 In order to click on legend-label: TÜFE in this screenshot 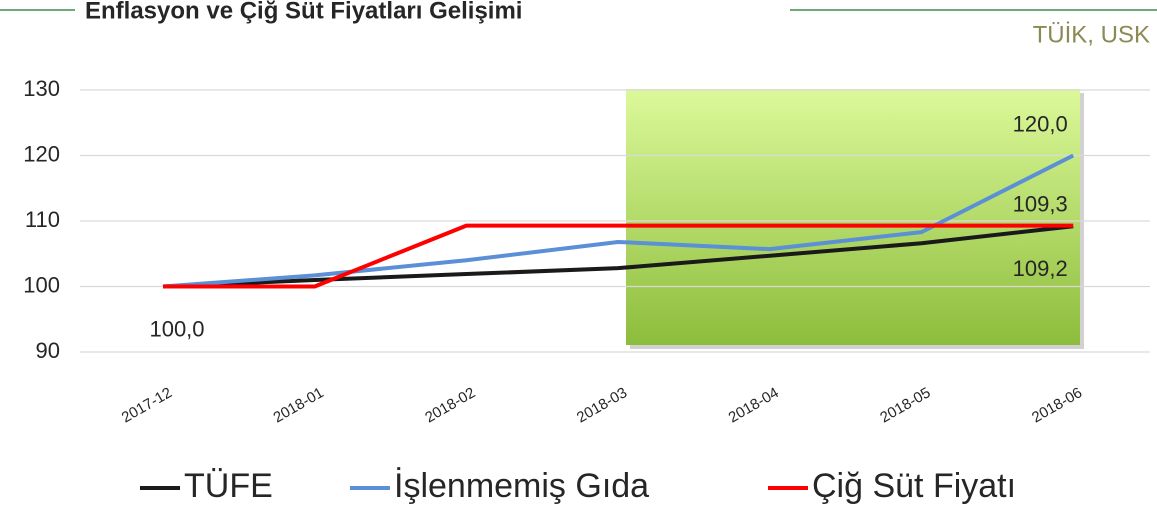, I will do `click(228, 486)`.